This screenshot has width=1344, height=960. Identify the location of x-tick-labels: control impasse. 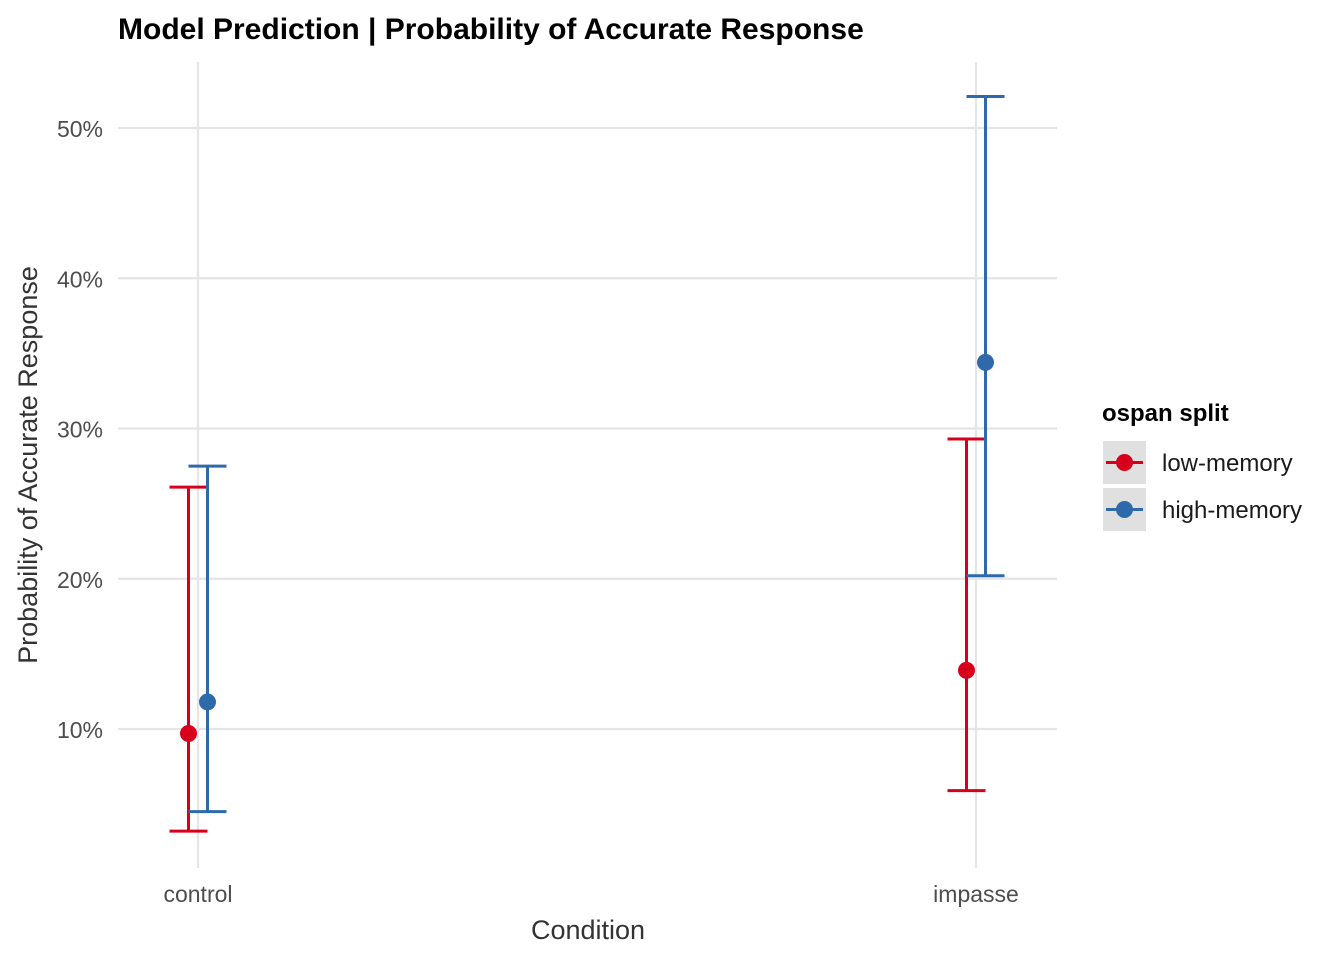
(590, 894).